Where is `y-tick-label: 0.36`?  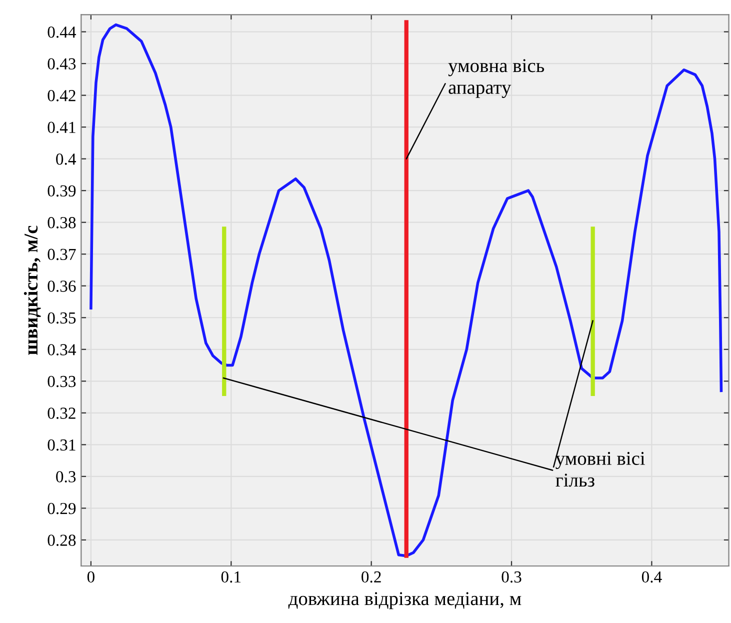
y-tick-label: 0.36 is located at coordinates (62, 286).